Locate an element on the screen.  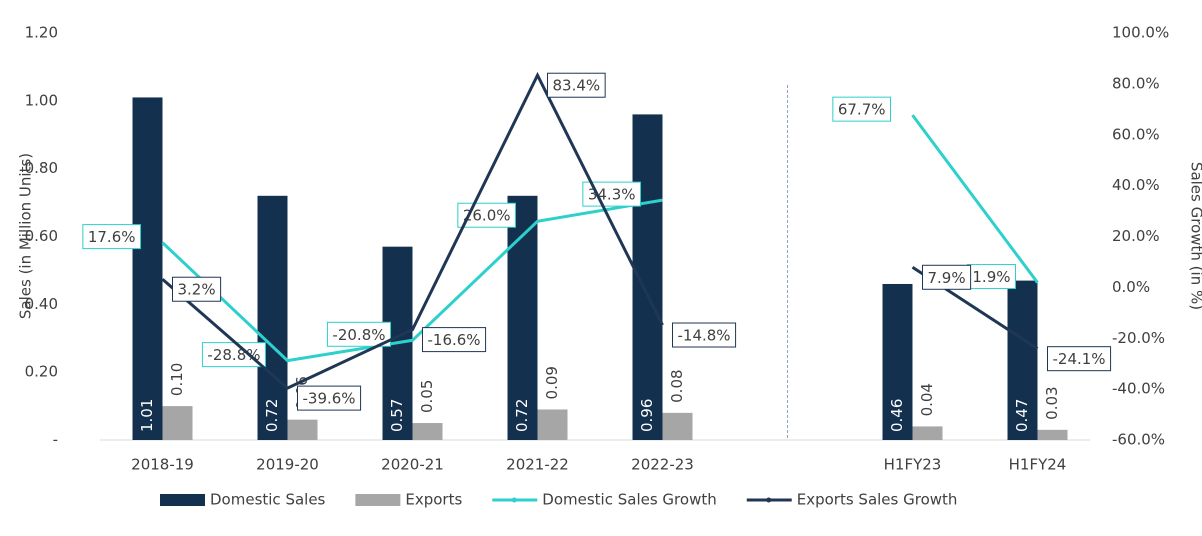
y2-tick-label: -20.0% is located at coordinates (1138, 338).